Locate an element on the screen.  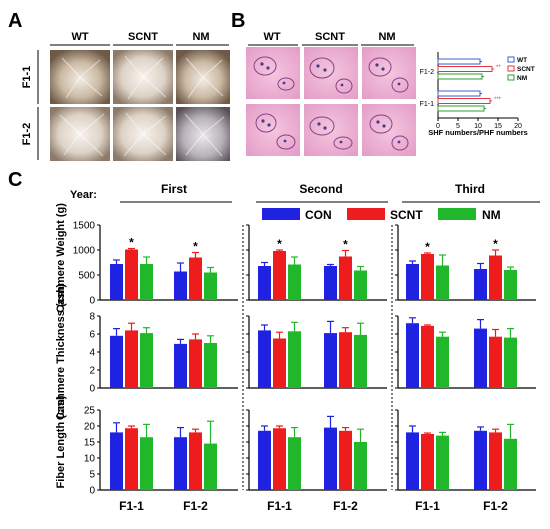
inset-xtick-label: 5 is located at coordinates (458, 126).